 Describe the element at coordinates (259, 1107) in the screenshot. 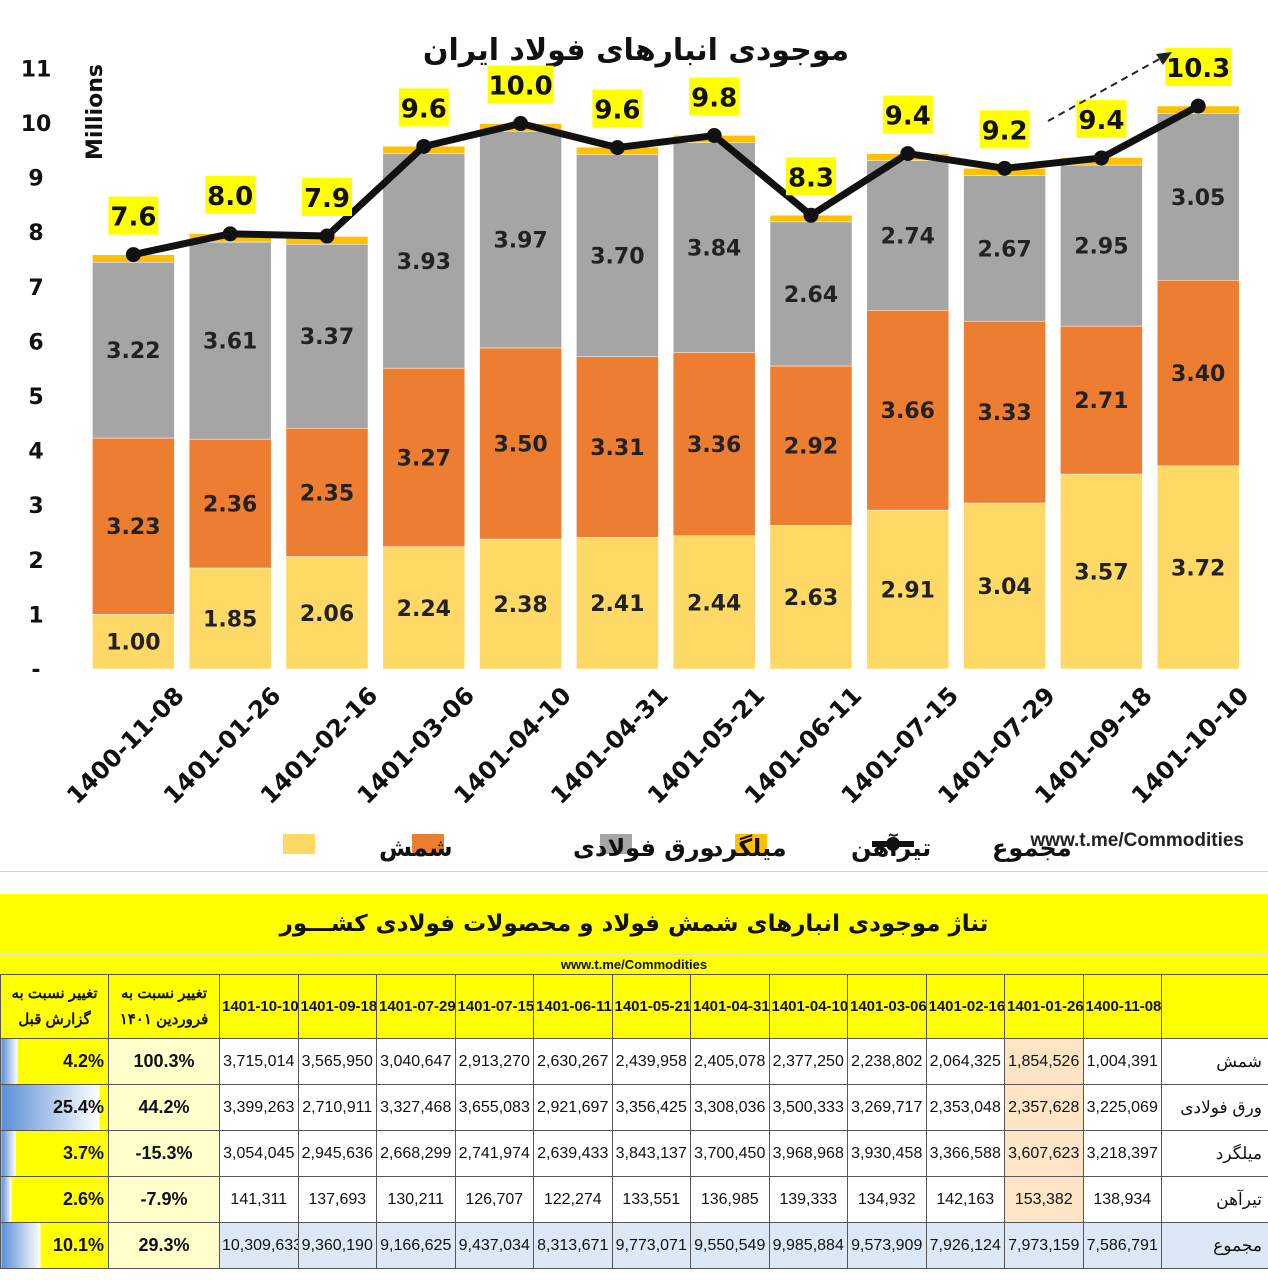

I see `cell-value: 3,399,263` at that location.